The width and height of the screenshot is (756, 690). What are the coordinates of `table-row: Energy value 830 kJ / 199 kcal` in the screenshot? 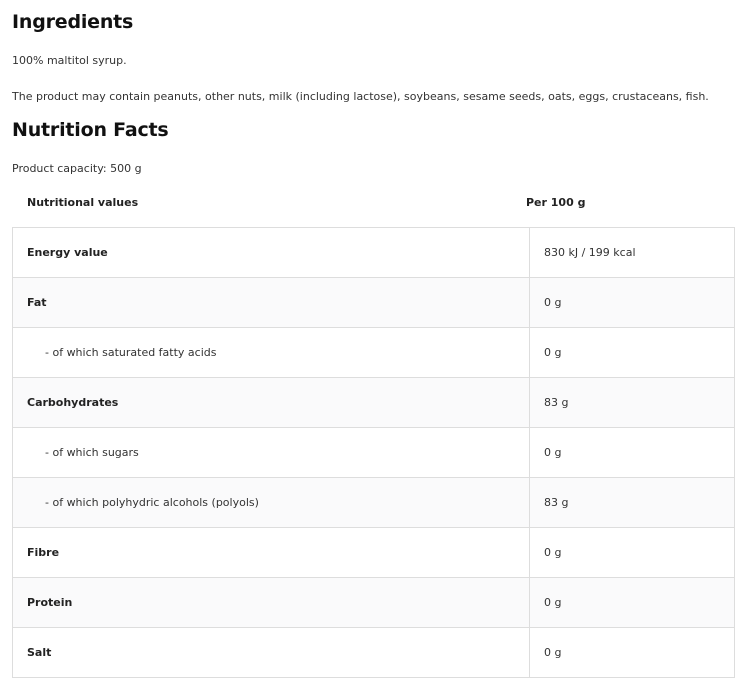 It's located at (373, 252).